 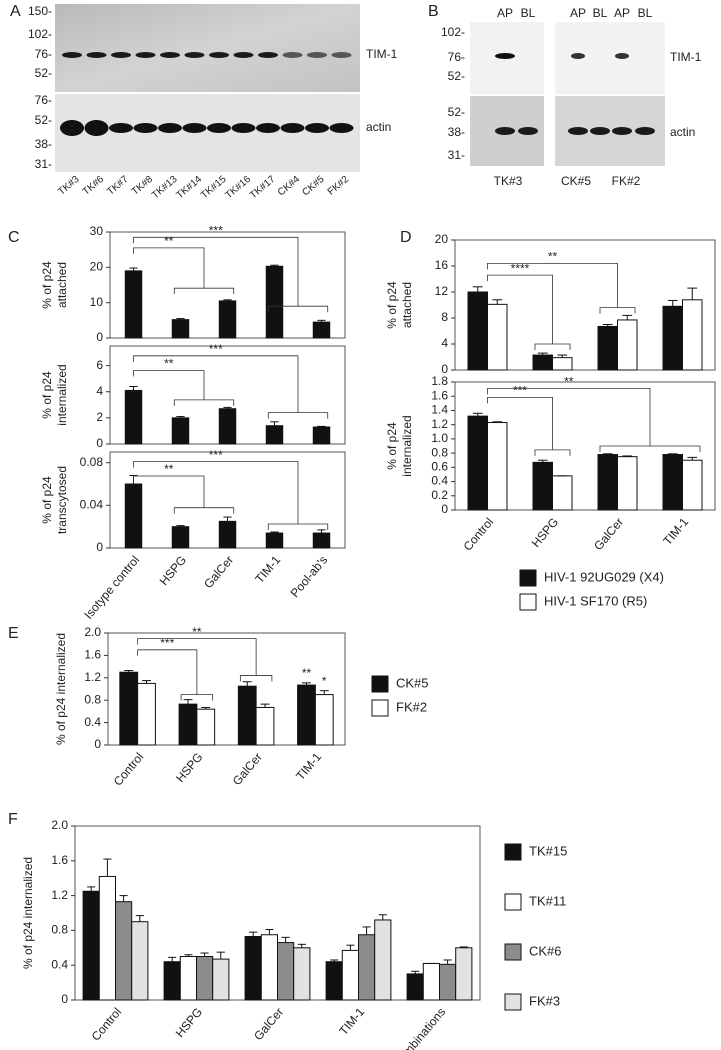 I want to click on y-tick-label: 16, so click(x=442, y=265).